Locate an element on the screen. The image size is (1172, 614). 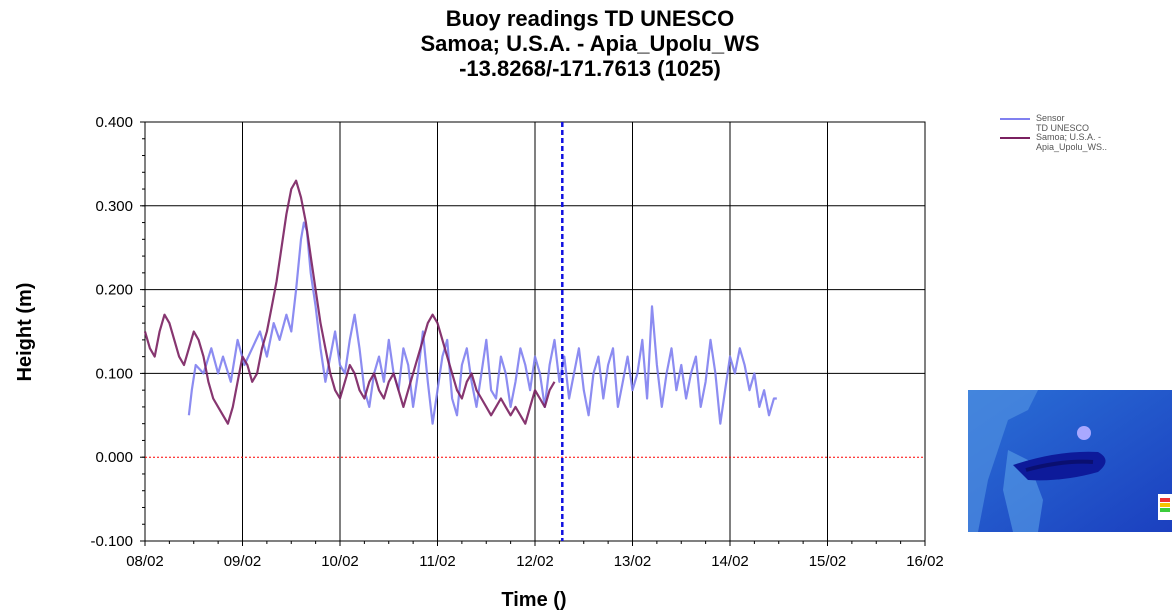
y-axis-label: Height (m) is located at coordinates (25, 332).